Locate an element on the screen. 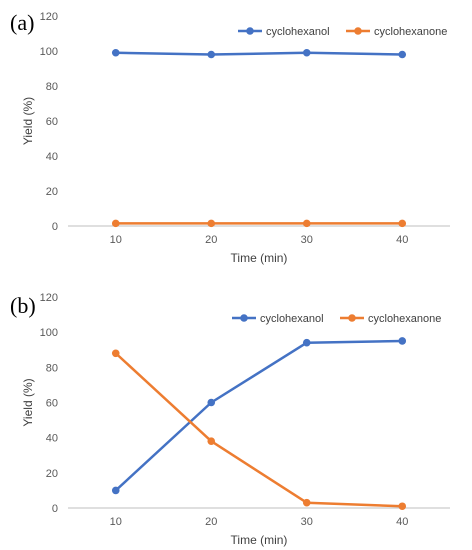  series-line-cyclohexanol is located at coordinates (259, 53).